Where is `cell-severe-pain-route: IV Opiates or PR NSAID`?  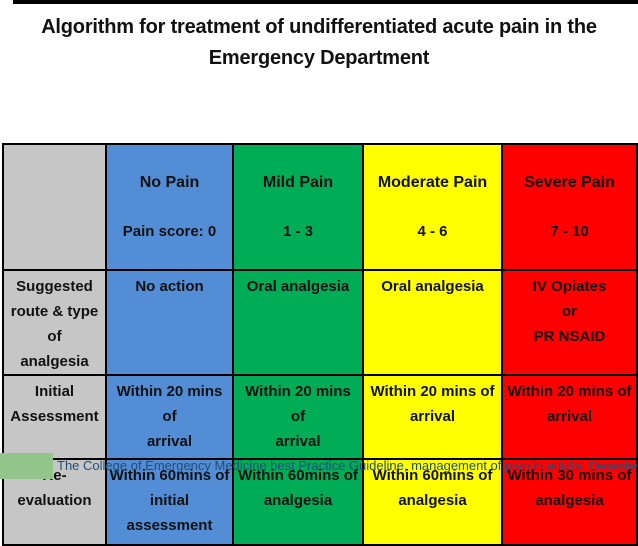
cell-severe-pain-route: IV Opiates or PR NSAID is located at coordinates (569, 322).